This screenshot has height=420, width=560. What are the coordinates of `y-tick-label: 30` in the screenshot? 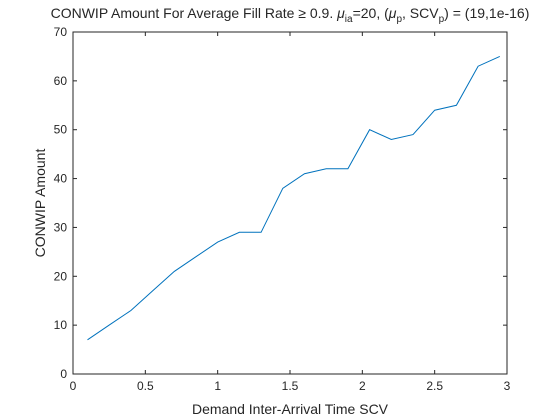 It's located at (61, 227).